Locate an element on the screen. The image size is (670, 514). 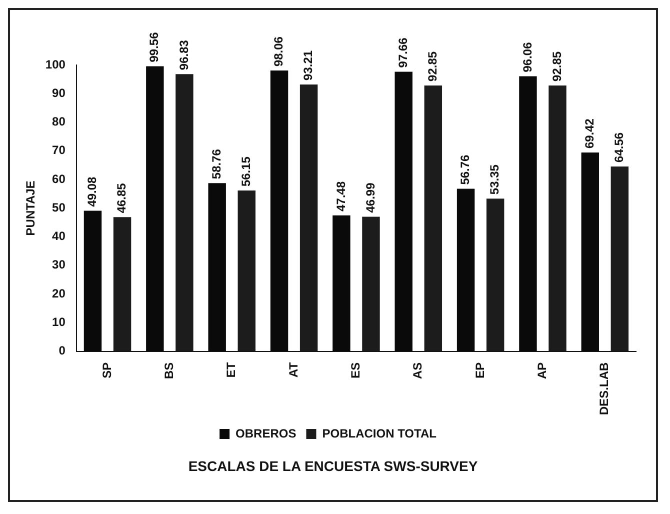
y-tick-label: 10 is located at coordinates (59, 322).